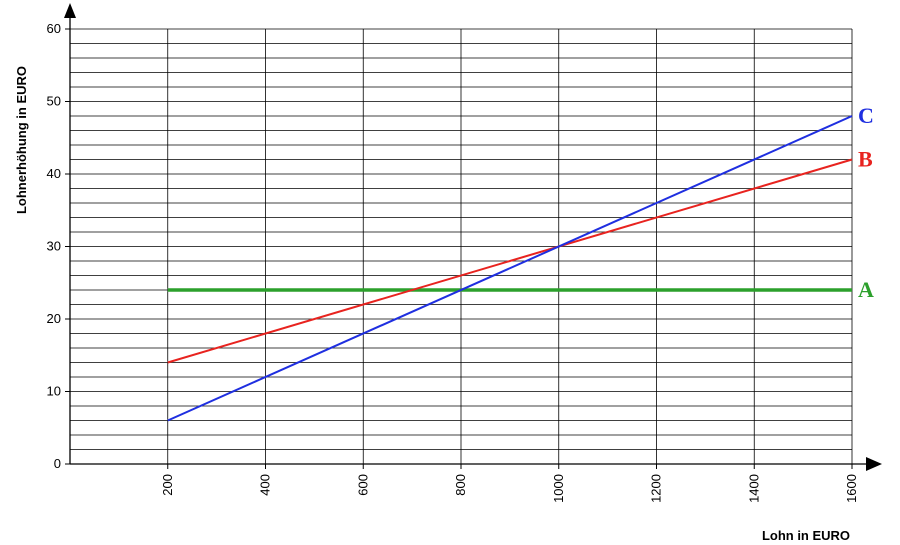 Image resolution: width=900 pixels, height=545 pixels. I want to click on y-tick-label: 30, so click(54, 246).